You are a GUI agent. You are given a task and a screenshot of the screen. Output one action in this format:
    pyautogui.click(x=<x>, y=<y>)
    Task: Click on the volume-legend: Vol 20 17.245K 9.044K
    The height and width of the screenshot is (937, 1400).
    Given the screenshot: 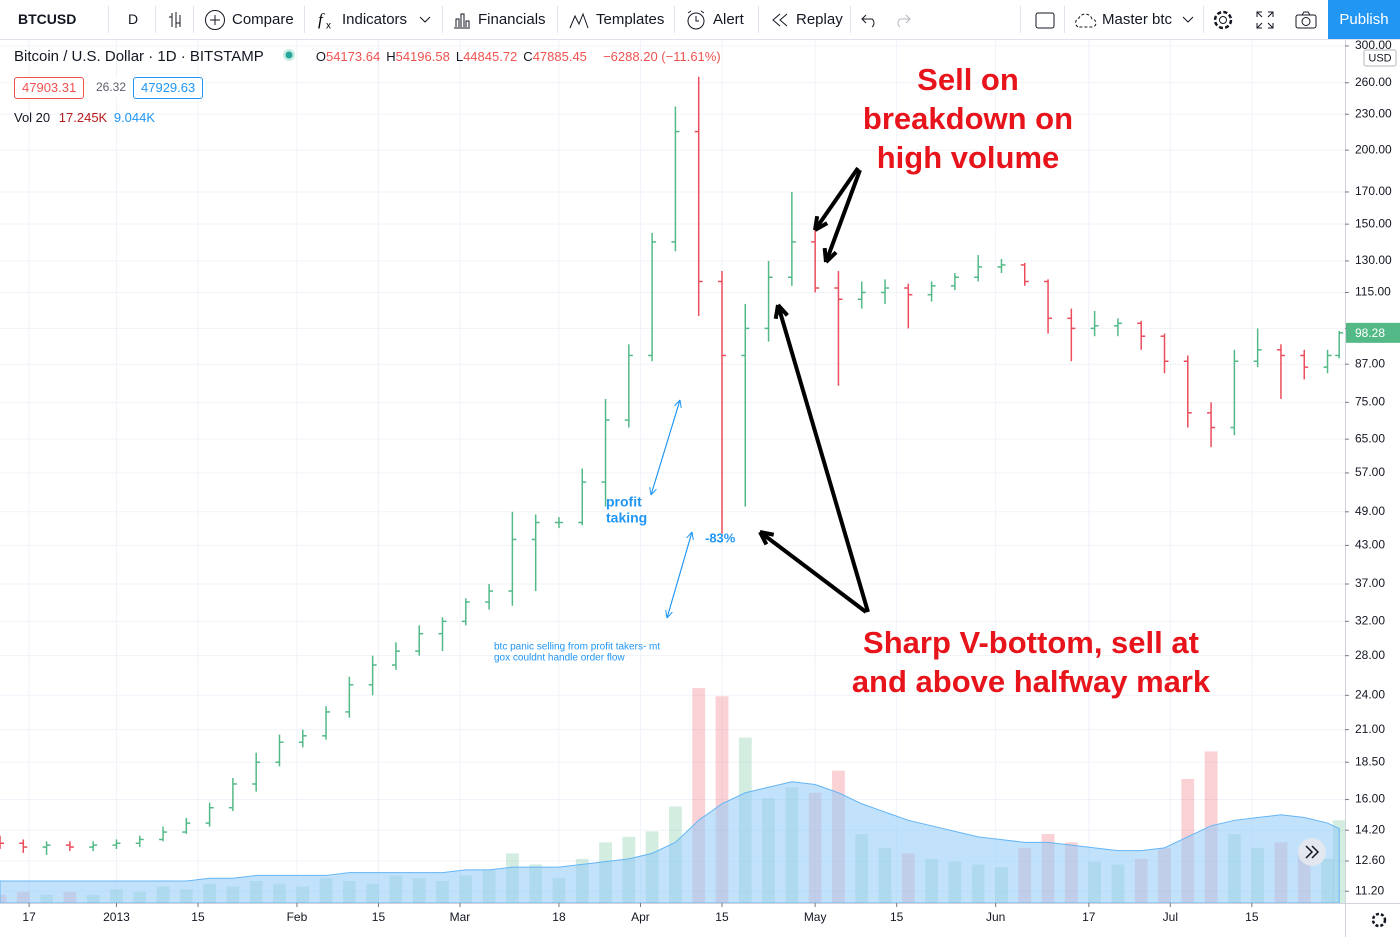 What is the action you would take?
    pyautogui.click(x=84, y=117)
    